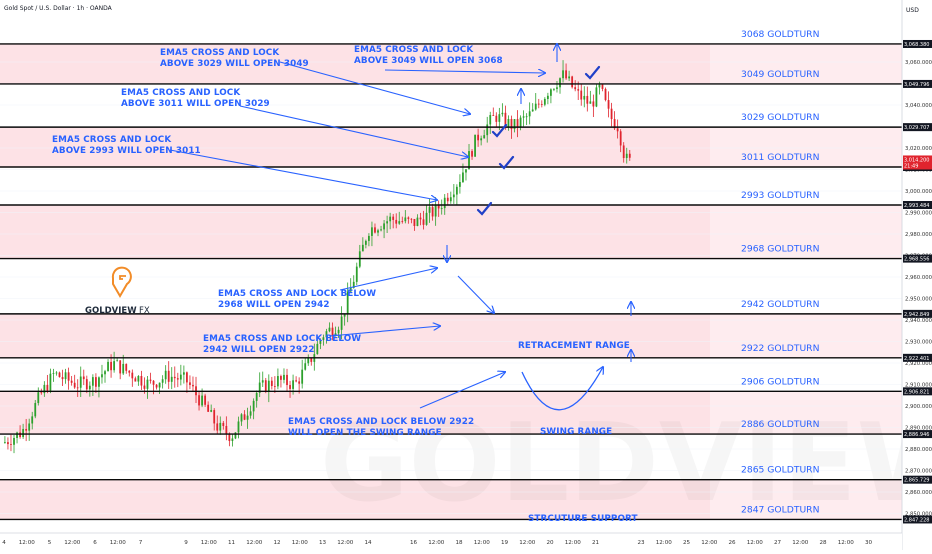 The width and height of the screenshot is (932, 554). Describe the element at coordinates (368, 543) in the screenshot. I see `x-tick-label: 14` at that location.